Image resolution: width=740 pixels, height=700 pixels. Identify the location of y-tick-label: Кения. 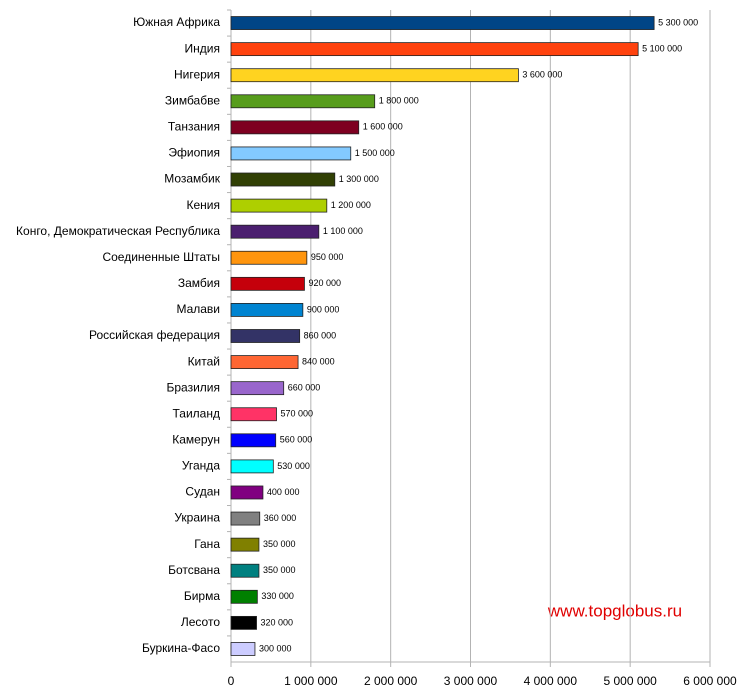
(204, 205).